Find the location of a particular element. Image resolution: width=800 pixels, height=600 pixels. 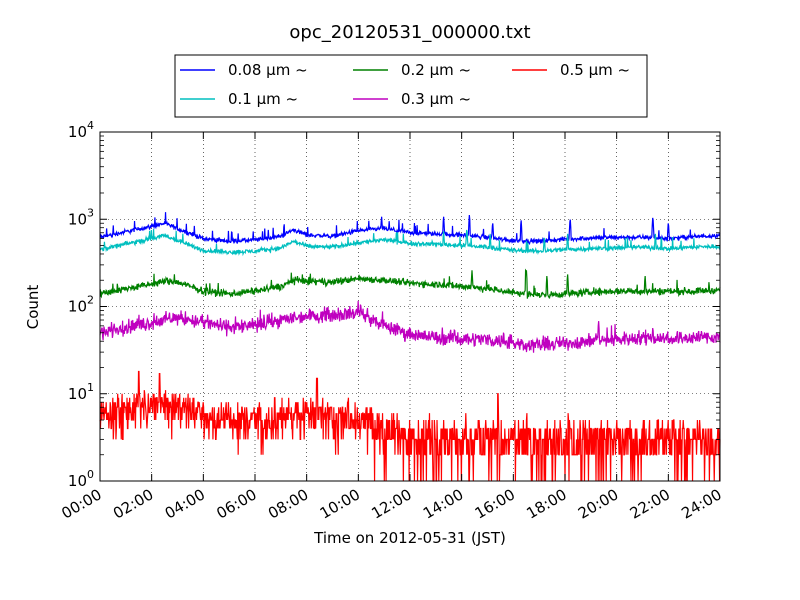

y-tick-label: 10⁴ is located at coordinates (81, 130).